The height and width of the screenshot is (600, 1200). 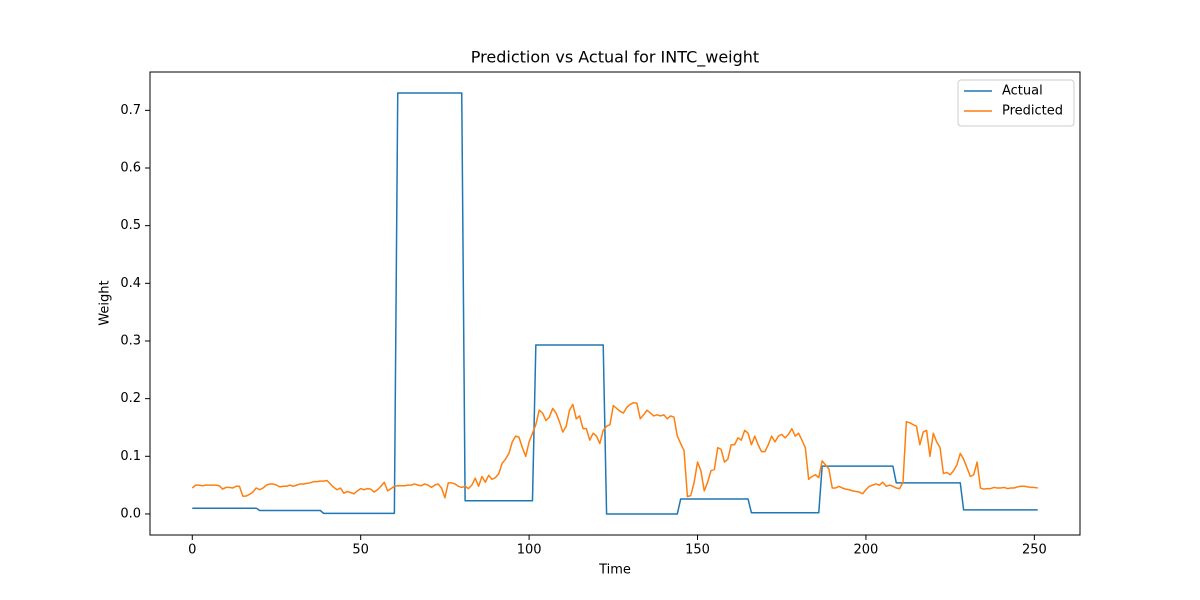 What do you see at coordinates (866, 550) in the screenshot?
I see `x-tick-label: 200` at bounding box center [866, 550].